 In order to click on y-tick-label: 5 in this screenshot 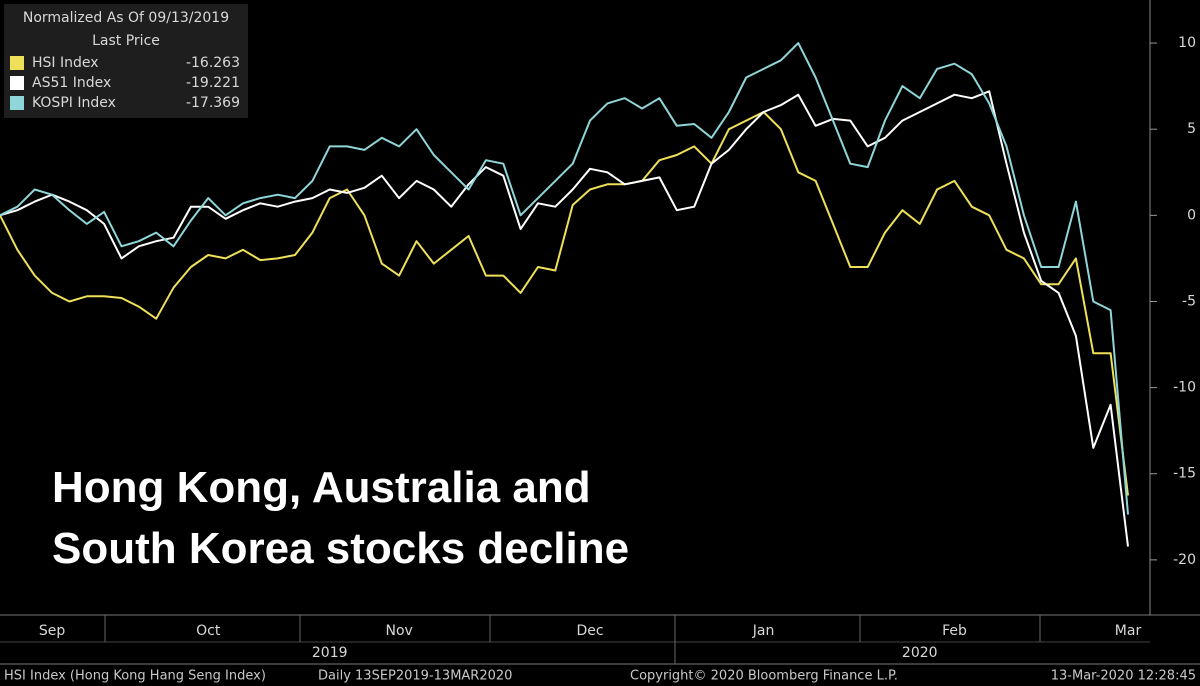, I will do `click(1191, 129)`.